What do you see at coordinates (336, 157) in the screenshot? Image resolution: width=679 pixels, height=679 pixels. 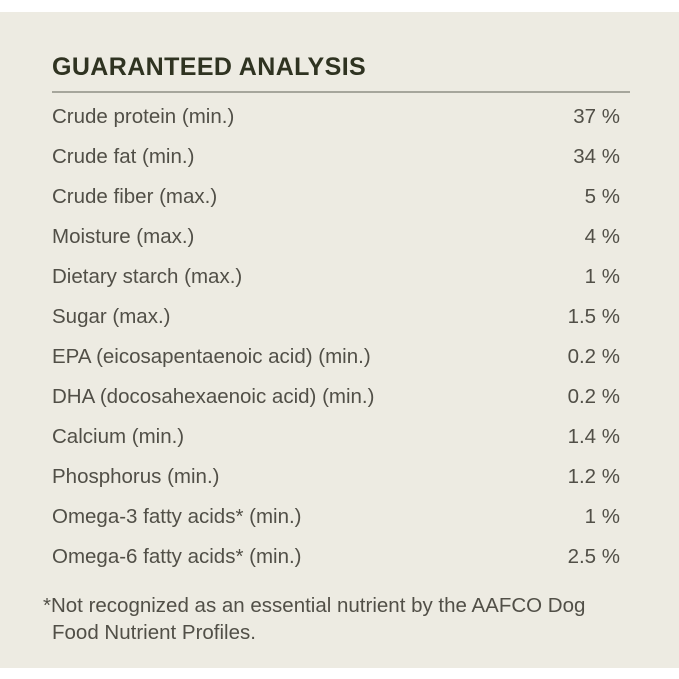 I see `analysis-row: Crude fat (min.) 34 %` at bounding box center [336, 157].